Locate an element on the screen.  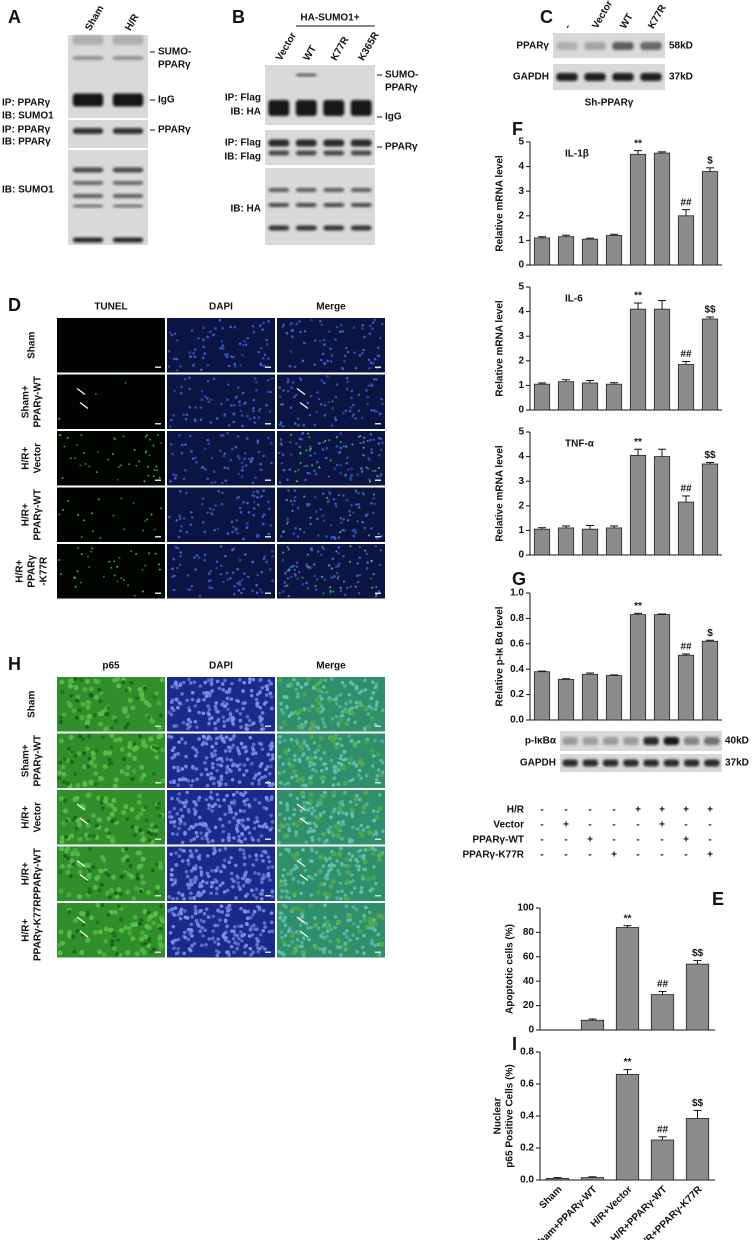
lane-label: Sham is located at coordinates (94, 18).